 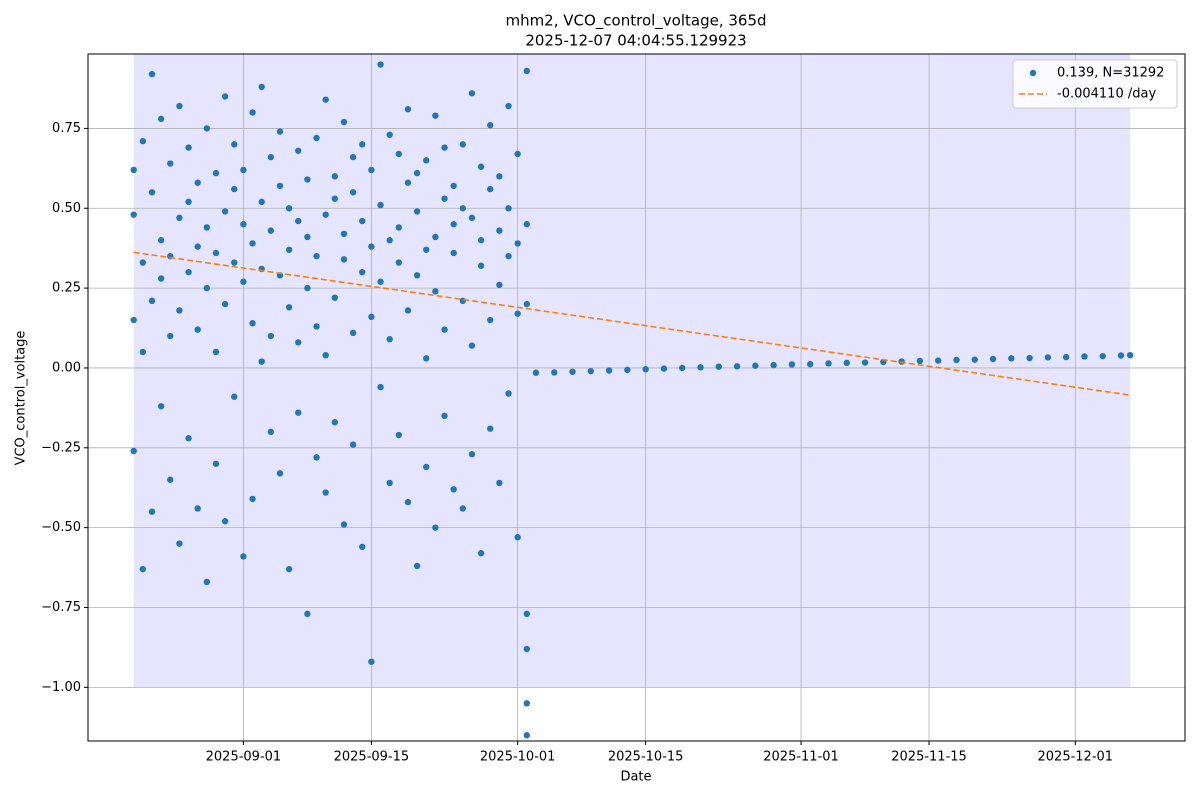 I want to click on legend-box, so click(x=1095, y=84).